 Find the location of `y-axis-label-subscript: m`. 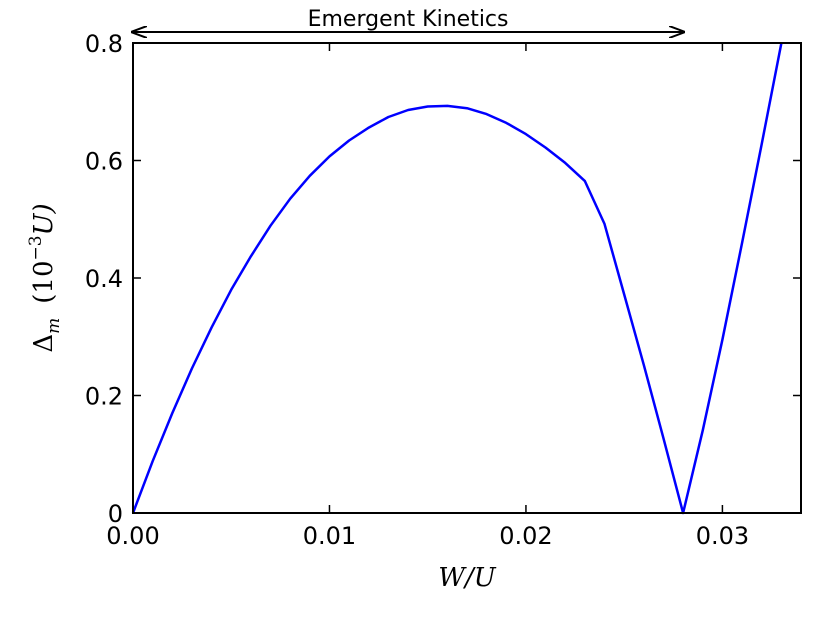

y-axis-label-subscript: m is located at coordinates (54, 326).